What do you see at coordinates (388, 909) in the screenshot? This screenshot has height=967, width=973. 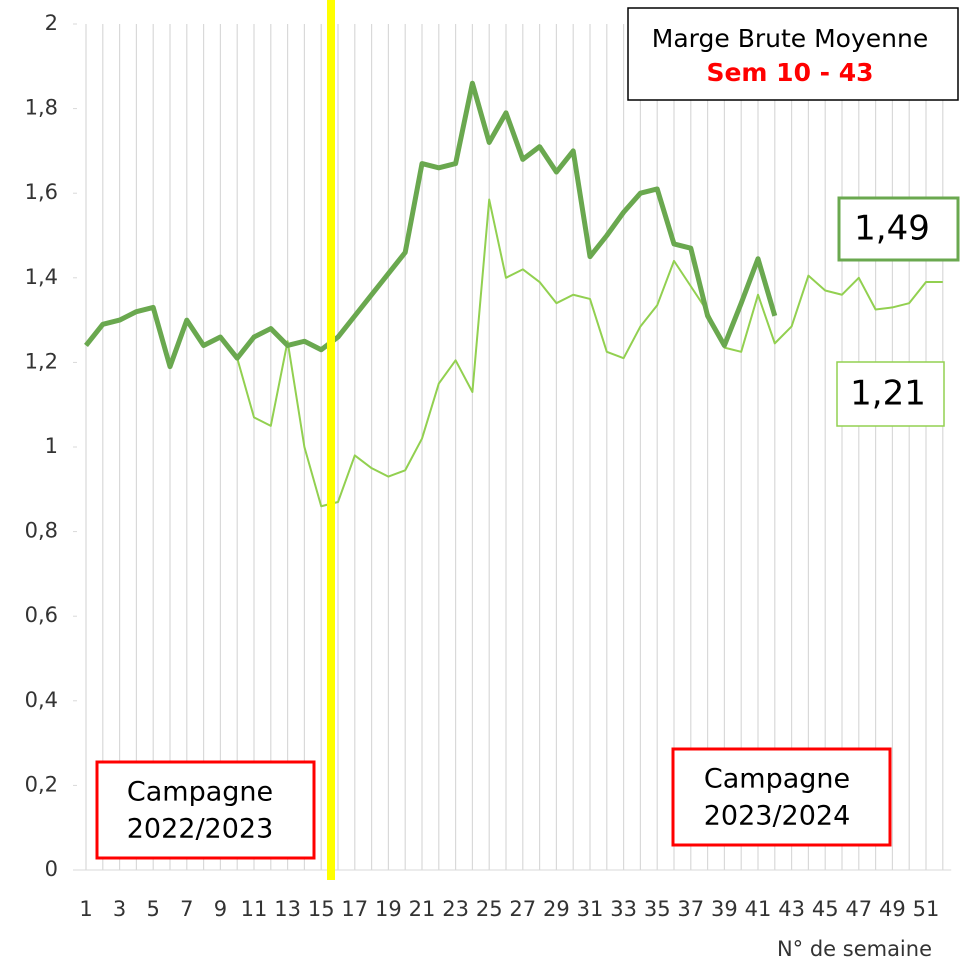 I see `x-tick-label: 19` at bounding box center [388, 909].